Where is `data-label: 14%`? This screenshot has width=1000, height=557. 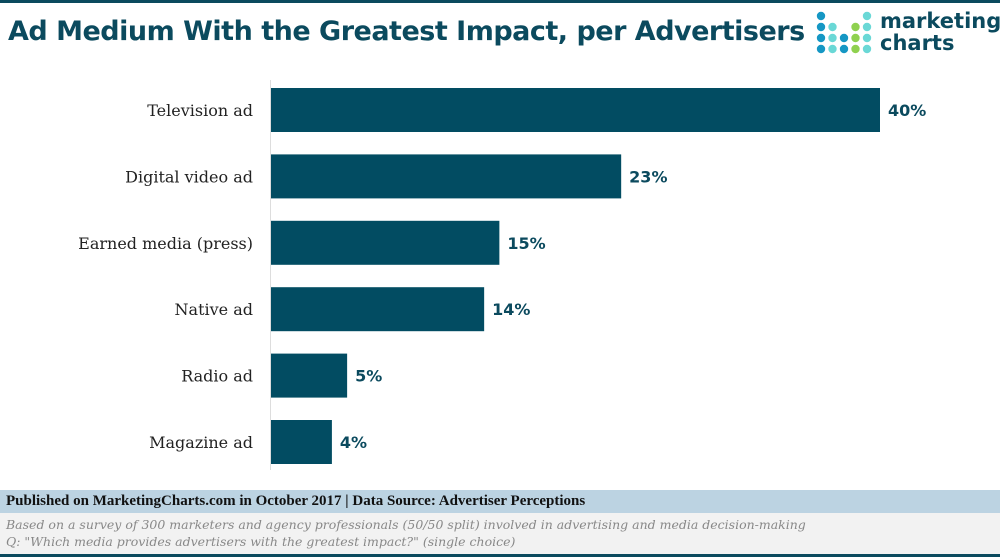
data-label: 14% is located at coordinates (511, 309).